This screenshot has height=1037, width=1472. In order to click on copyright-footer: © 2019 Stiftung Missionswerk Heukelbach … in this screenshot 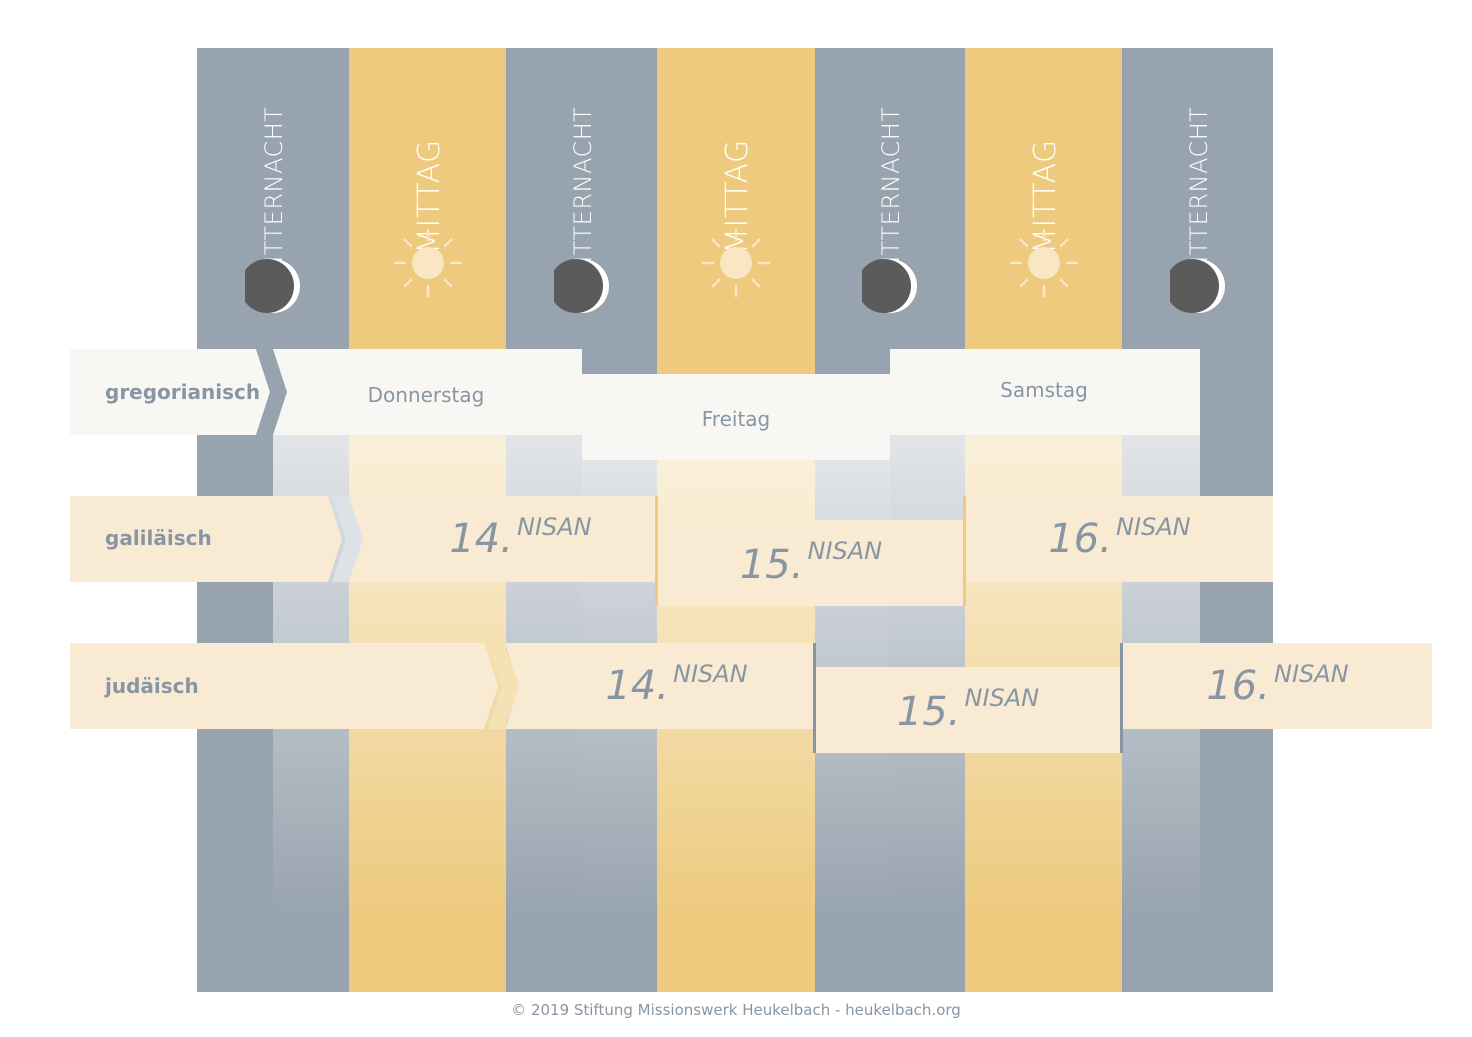, I will do `click(736, 1010)`.